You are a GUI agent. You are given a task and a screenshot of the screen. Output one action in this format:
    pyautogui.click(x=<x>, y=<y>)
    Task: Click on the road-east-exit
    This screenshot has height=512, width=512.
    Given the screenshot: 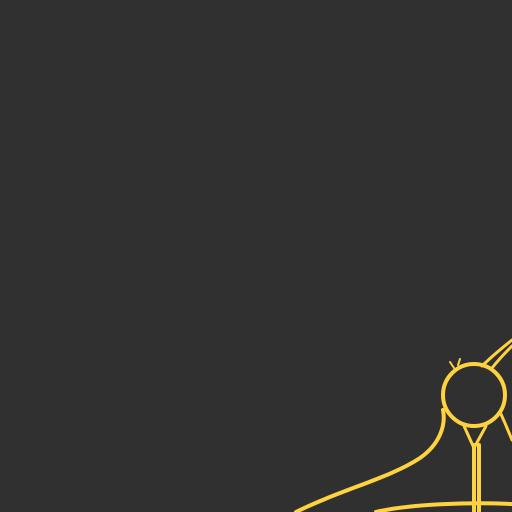 What is the action you would take?
    pyautogui.click(x=505, y=426)
    